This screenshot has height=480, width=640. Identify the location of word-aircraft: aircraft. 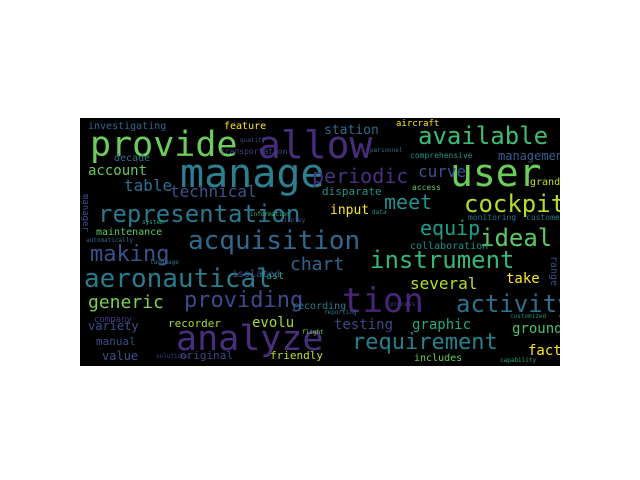
(418, 124).